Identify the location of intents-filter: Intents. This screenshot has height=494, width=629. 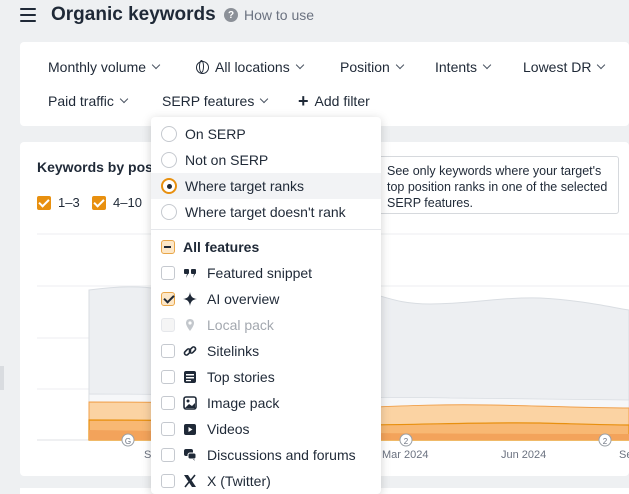
(463, 67).